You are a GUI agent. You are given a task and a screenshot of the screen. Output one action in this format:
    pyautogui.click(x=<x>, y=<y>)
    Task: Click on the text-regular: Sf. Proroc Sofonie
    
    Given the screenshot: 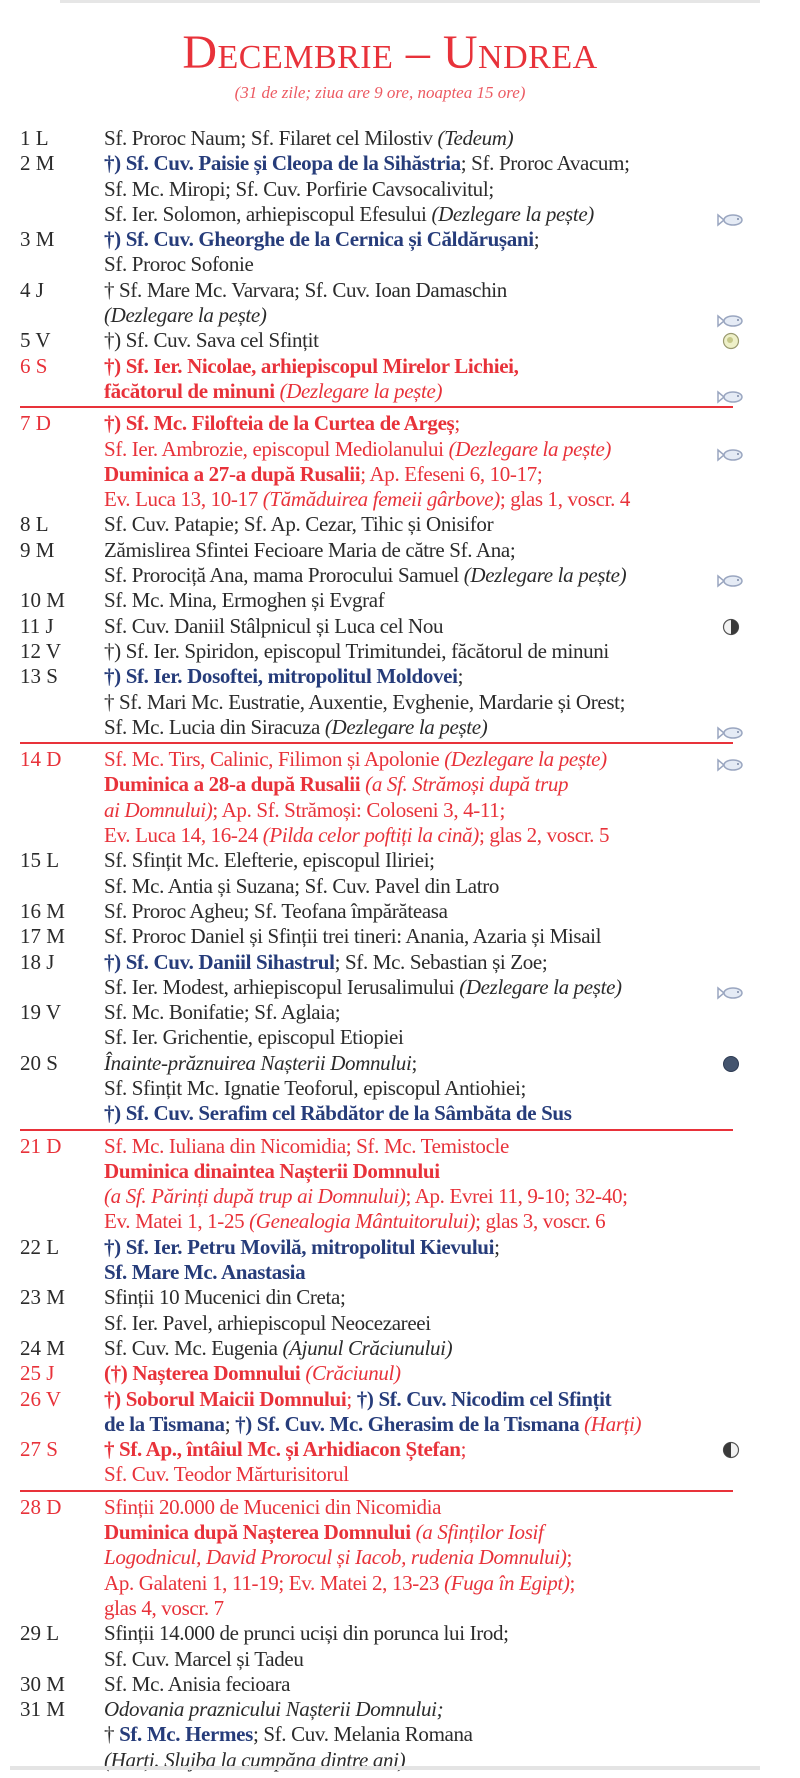 What is the action you would take?
    pyautogui.click(x=179, y=264)
    